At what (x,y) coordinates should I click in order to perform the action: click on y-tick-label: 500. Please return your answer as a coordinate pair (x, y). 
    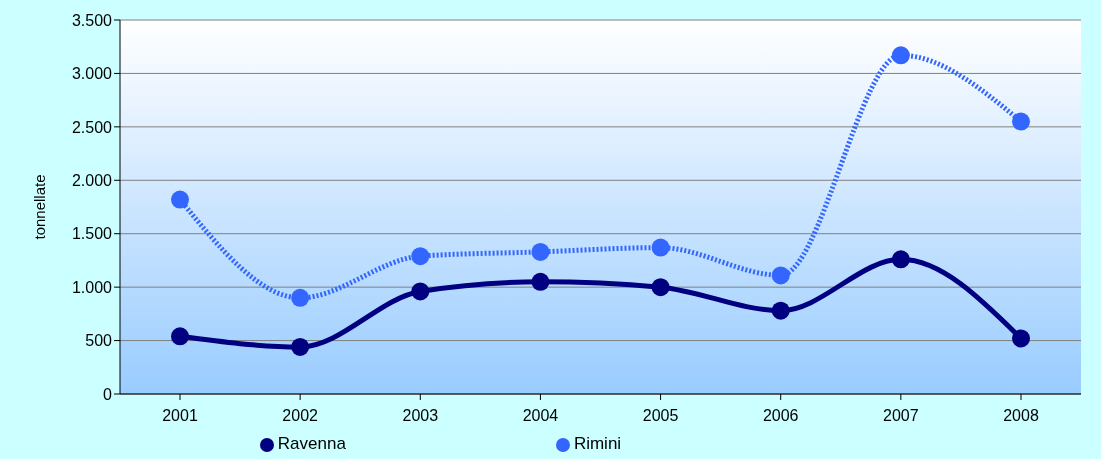
    Looking at the image, I should click on (99, 341).